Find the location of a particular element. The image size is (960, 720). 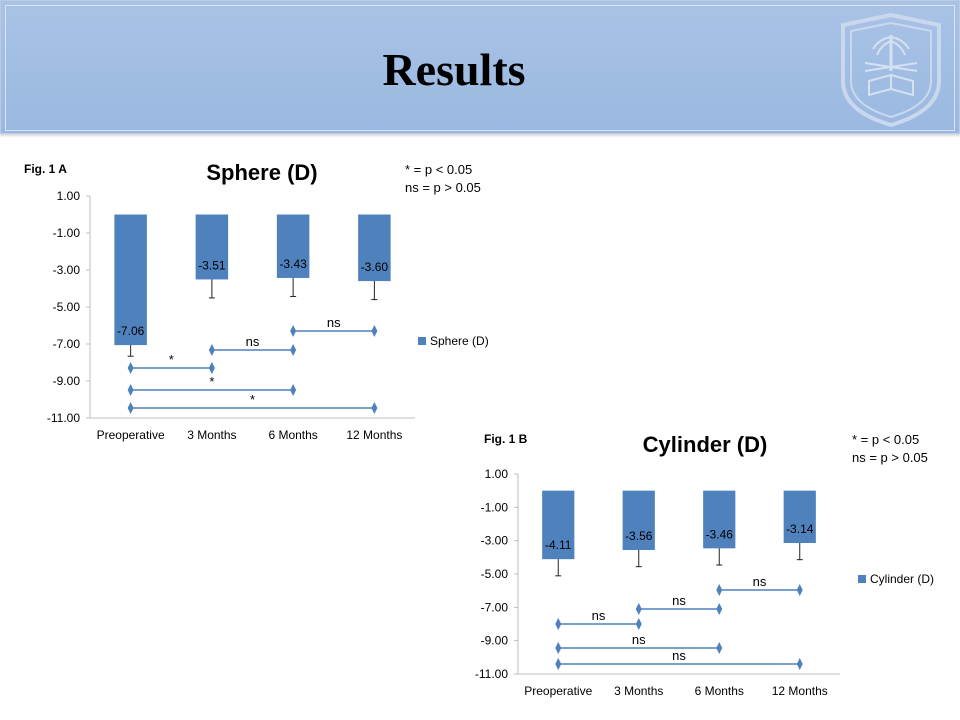

data-label: -4.11 is located at coordinates (558, 545).